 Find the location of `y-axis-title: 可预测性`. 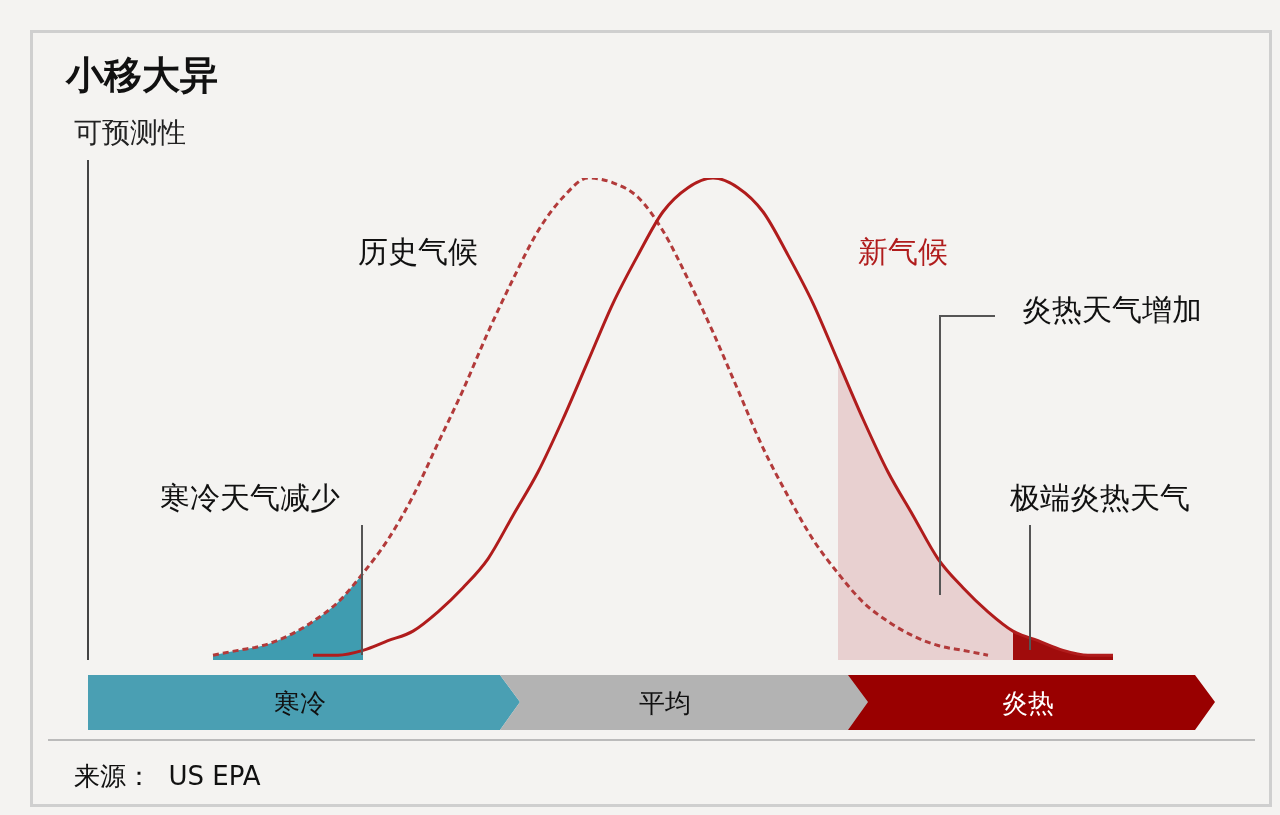

y-axis-title: 可预测性 is located at coordinates (130, 133).